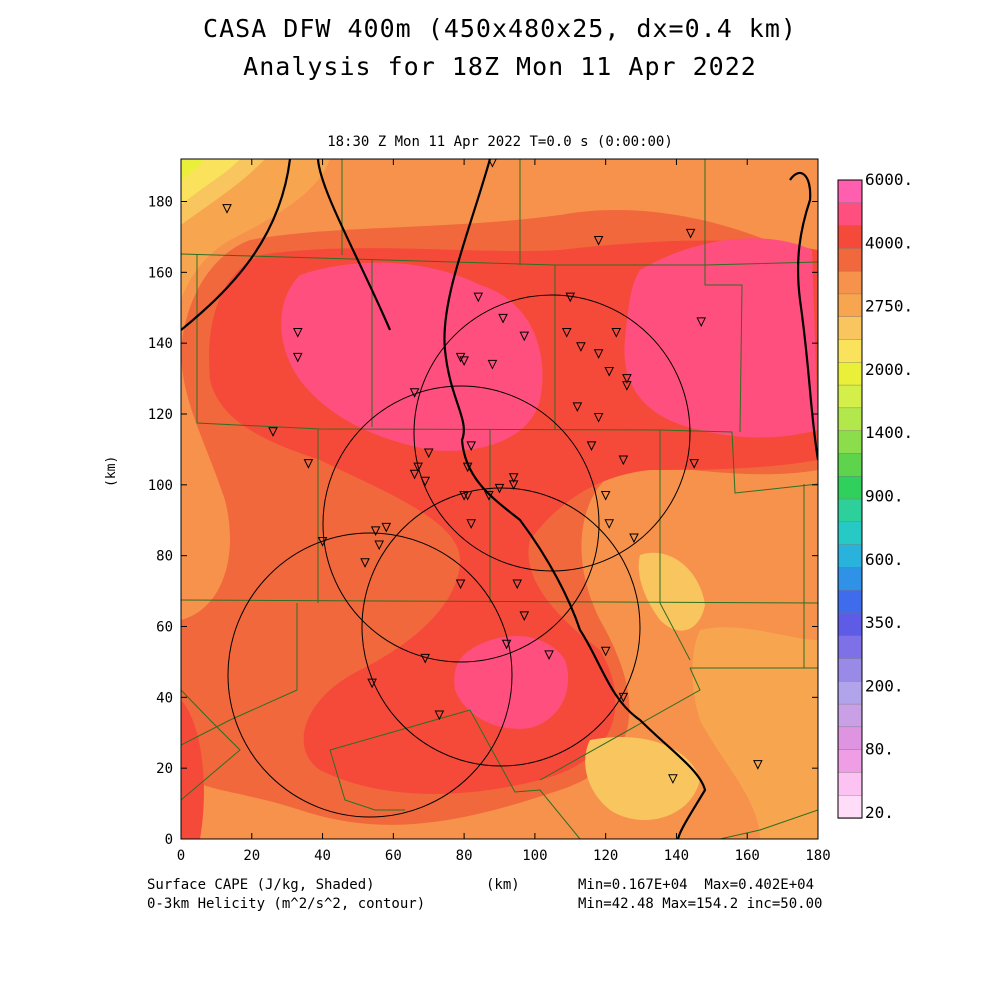 The width and height of the screenshot is (1000, 1000). Describe the element at coordinates (605, 856) in the screenshot. I see `x-tick-label: 120` at that location.